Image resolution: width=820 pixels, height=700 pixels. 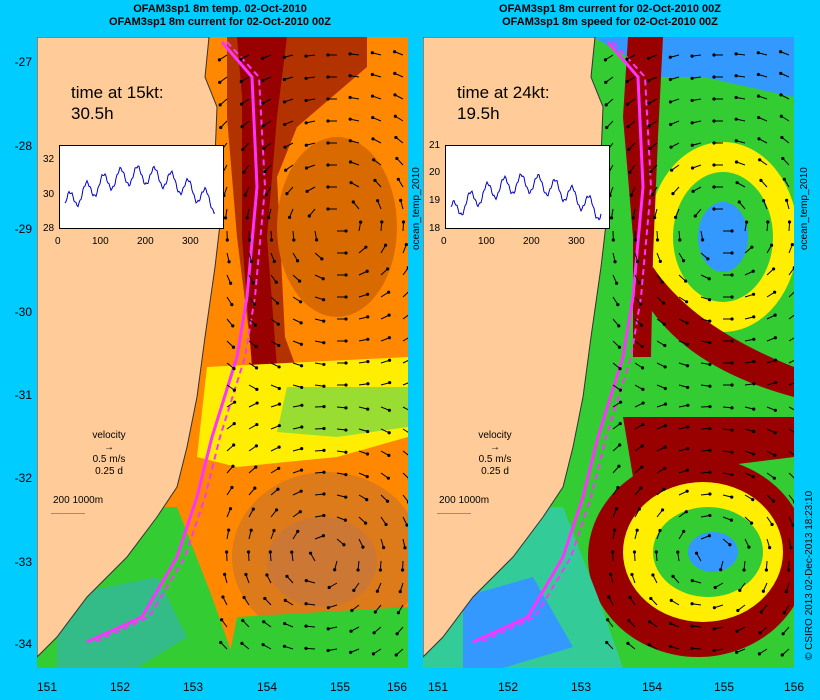 I want to click on velocity-legend: velocity → 0.5 m/s 0.25 d, so click(x=495, y=454).